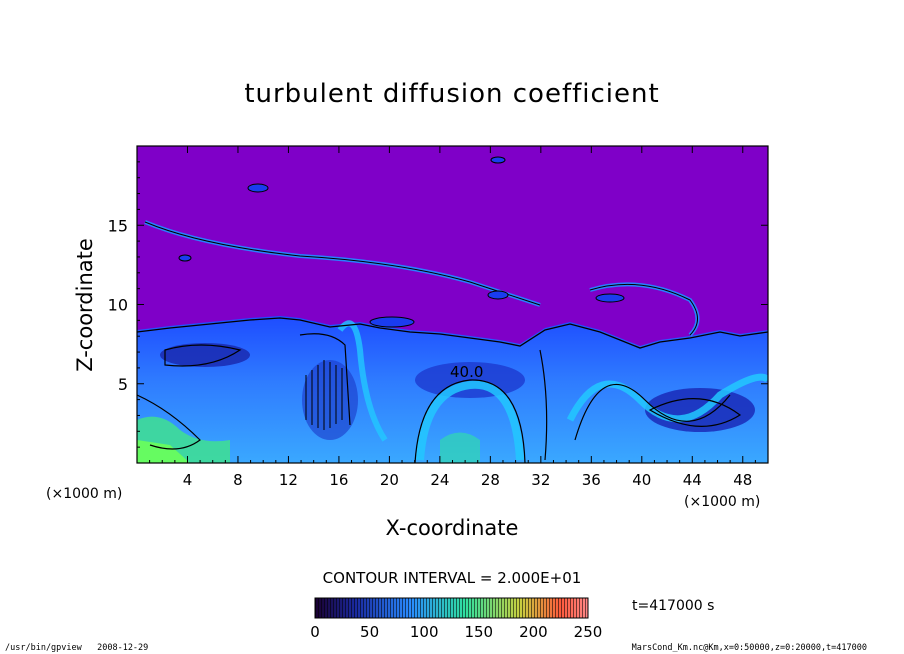 This screenshot has height=654, width=904. Describe the element at coordinates (742, 480) in the screenshot. I see `x-tick-label: 48` at that location.